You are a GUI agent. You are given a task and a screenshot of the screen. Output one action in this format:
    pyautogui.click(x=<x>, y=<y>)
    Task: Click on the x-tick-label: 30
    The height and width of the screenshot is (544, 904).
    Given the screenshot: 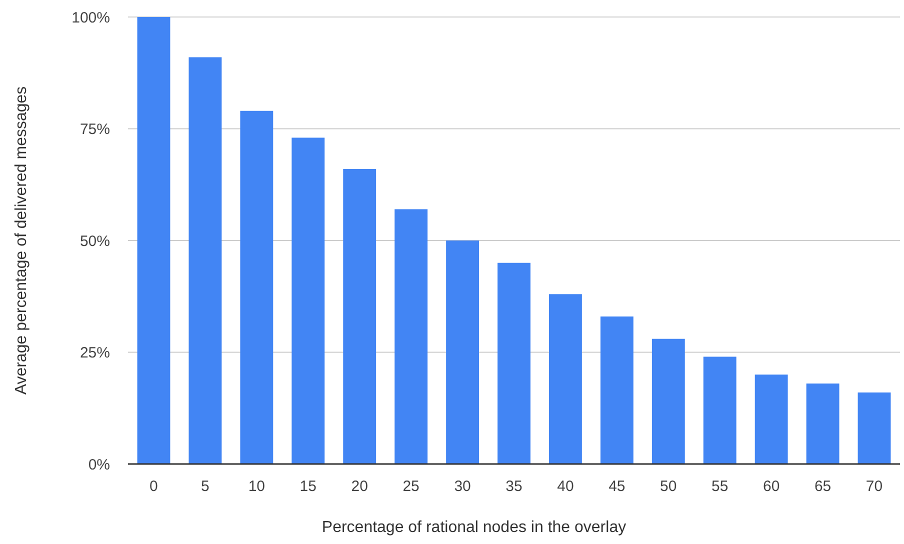 What is the action you would take?
    pyautogui.click(x=462, y=486)
    